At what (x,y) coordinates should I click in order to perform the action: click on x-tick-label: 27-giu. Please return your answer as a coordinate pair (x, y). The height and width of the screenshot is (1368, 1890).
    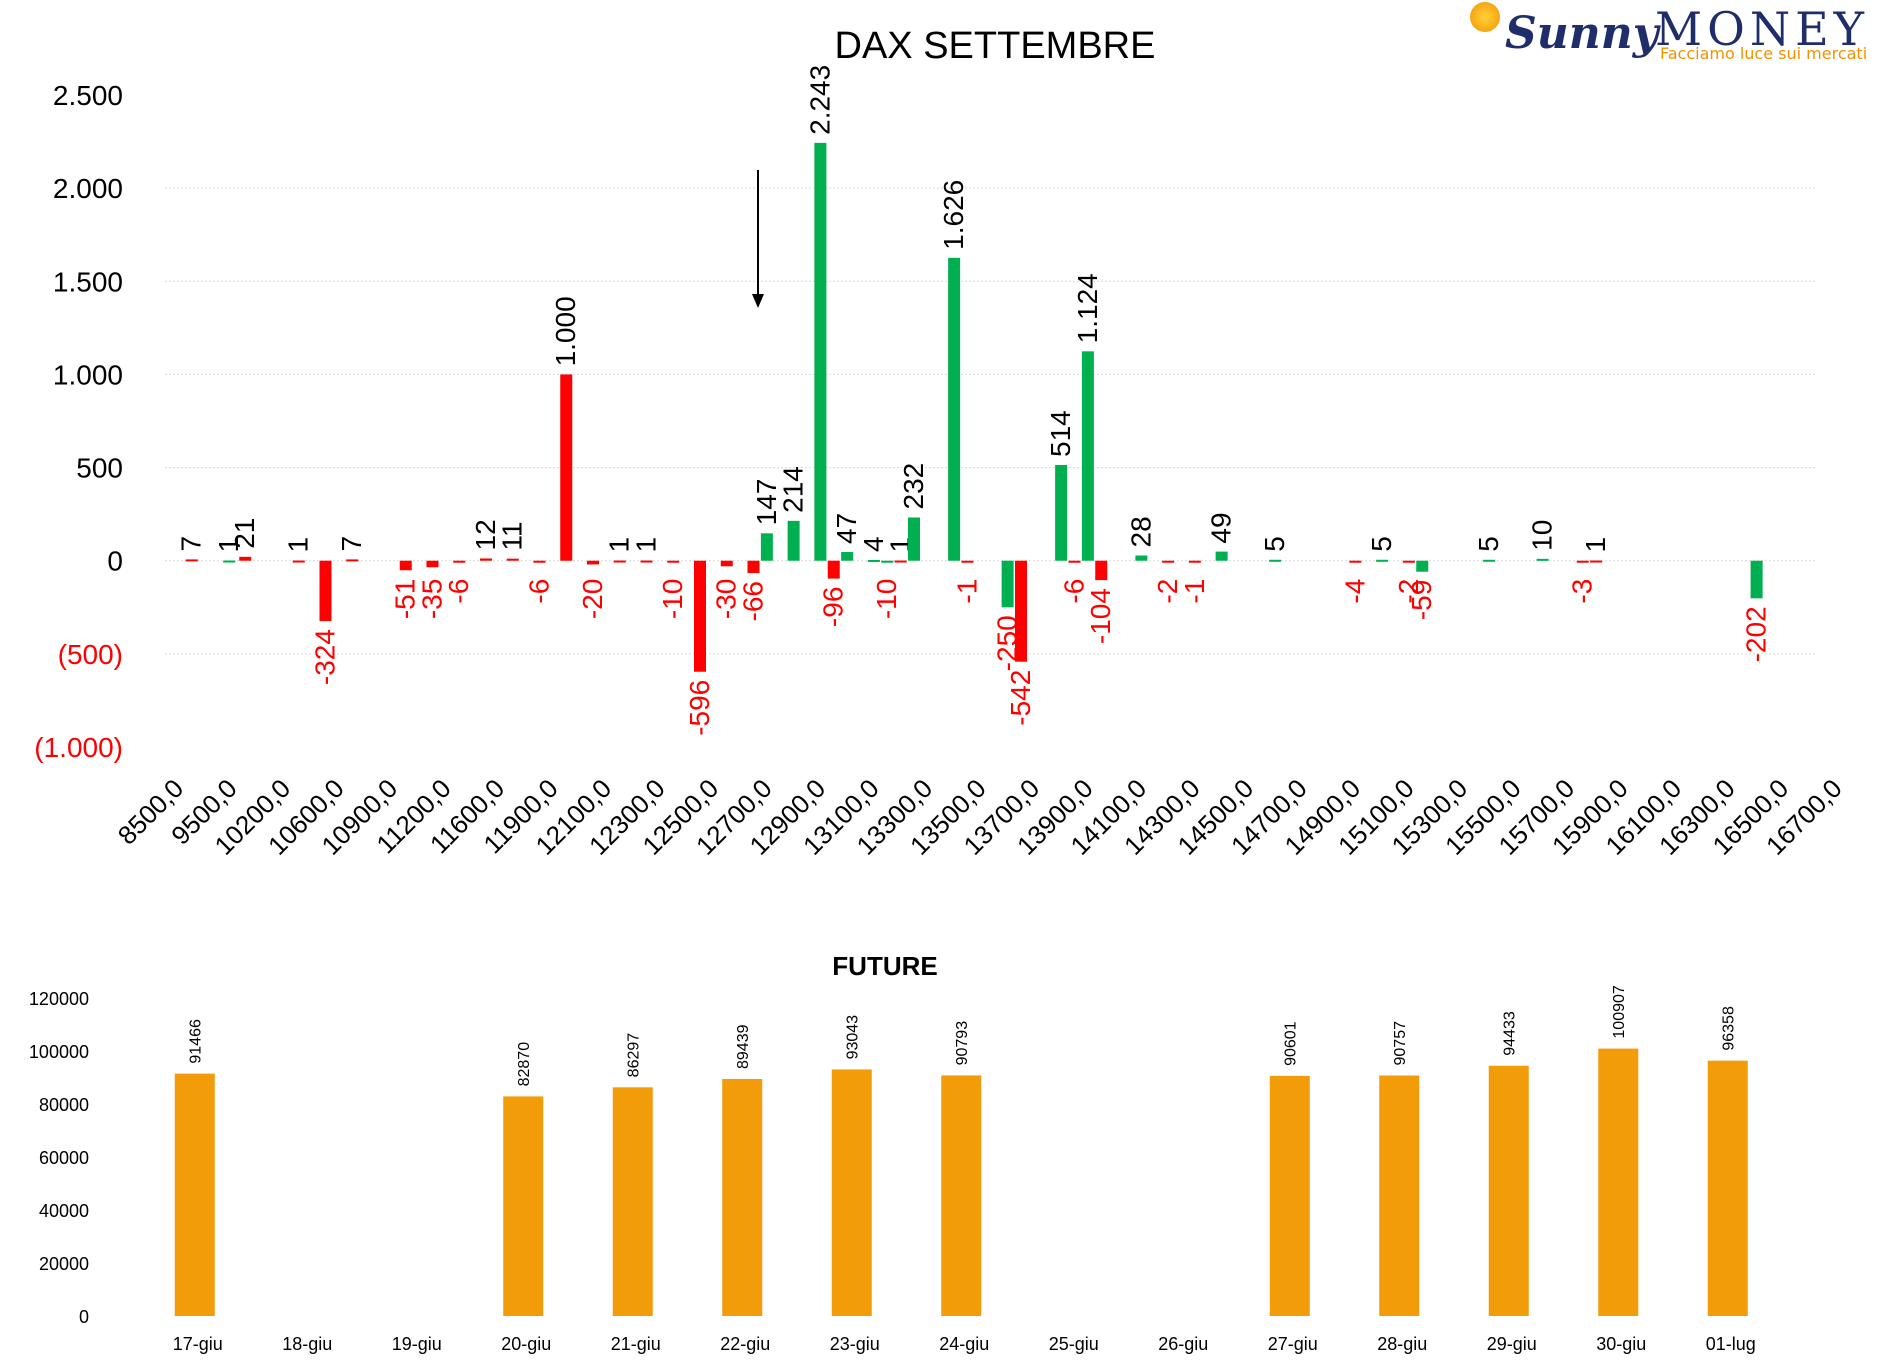
    Looking at the image, I should click on (1293, 1344).